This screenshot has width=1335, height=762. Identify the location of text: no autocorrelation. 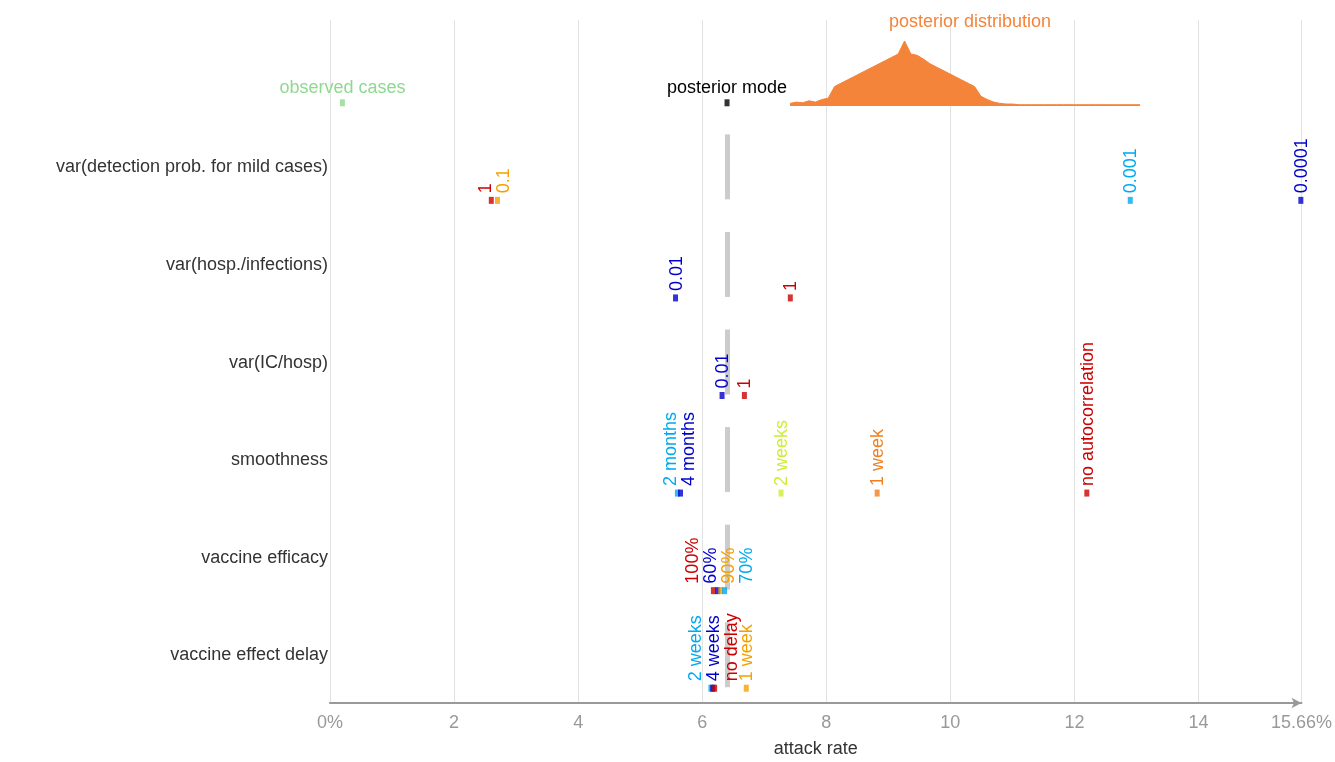
(1086, 414).